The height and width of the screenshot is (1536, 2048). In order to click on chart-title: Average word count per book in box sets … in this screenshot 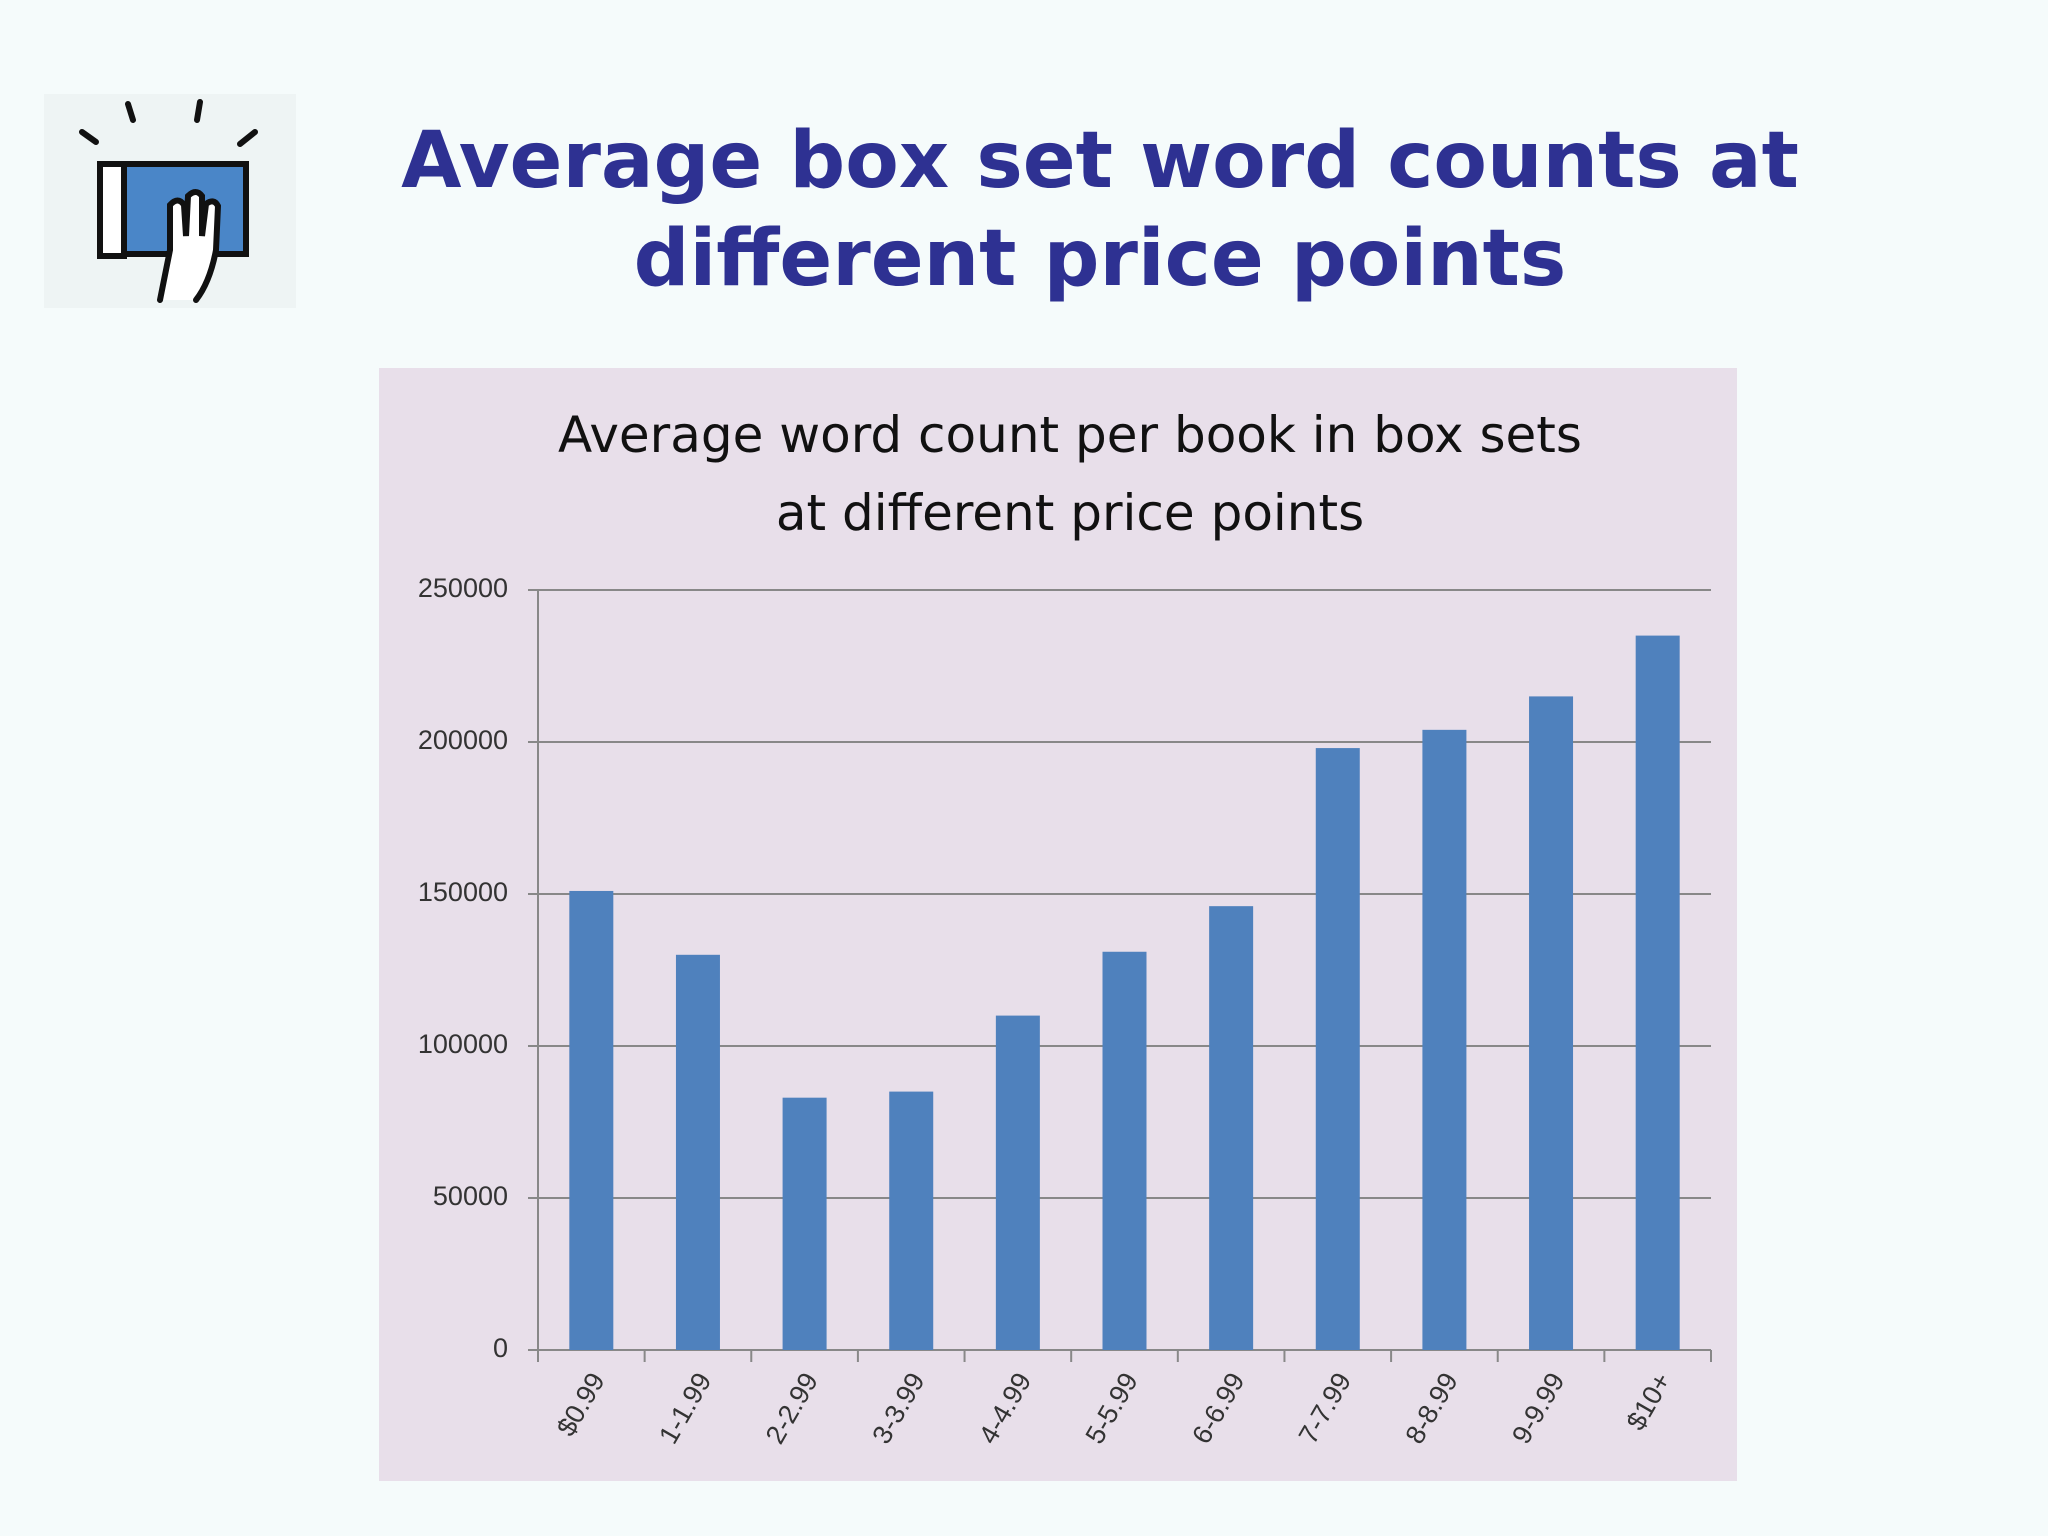, I will do `click(1070, 474)`.